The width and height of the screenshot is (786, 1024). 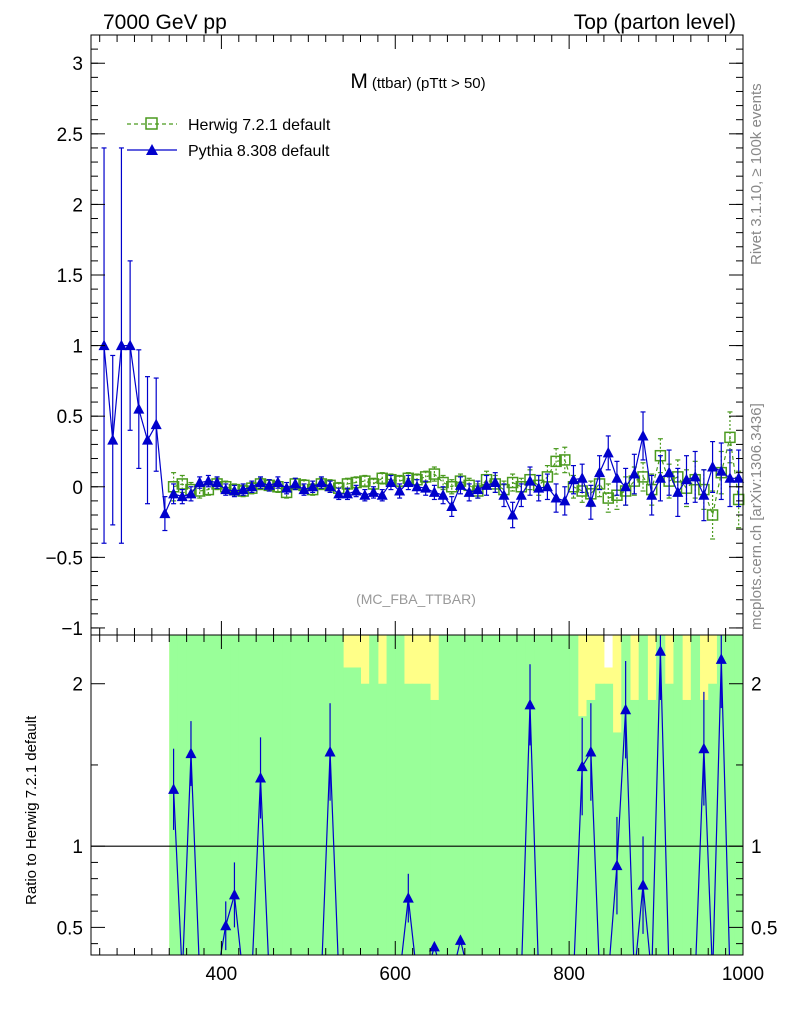 What do you see at coordinates (416, 599) in the screenshot?
I see `analysis-id: (MC_FBA_TTBAR)` at bounding box center [416, 599].